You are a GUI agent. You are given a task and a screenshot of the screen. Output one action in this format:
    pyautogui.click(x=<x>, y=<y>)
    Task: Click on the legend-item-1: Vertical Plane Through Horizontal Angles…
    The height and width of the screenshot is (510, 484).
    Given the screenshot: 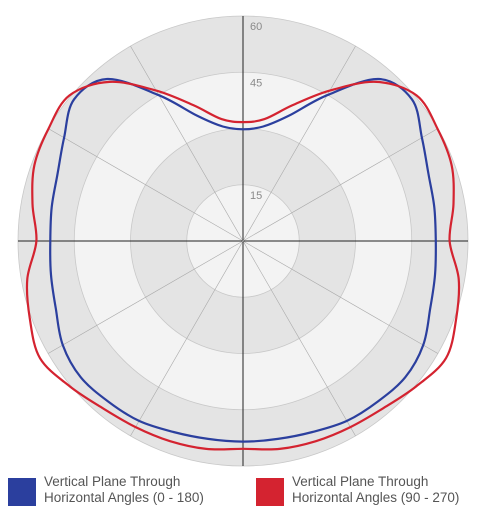 What is the action you would take?
    pyautogui.click(x=369, y=490)
    